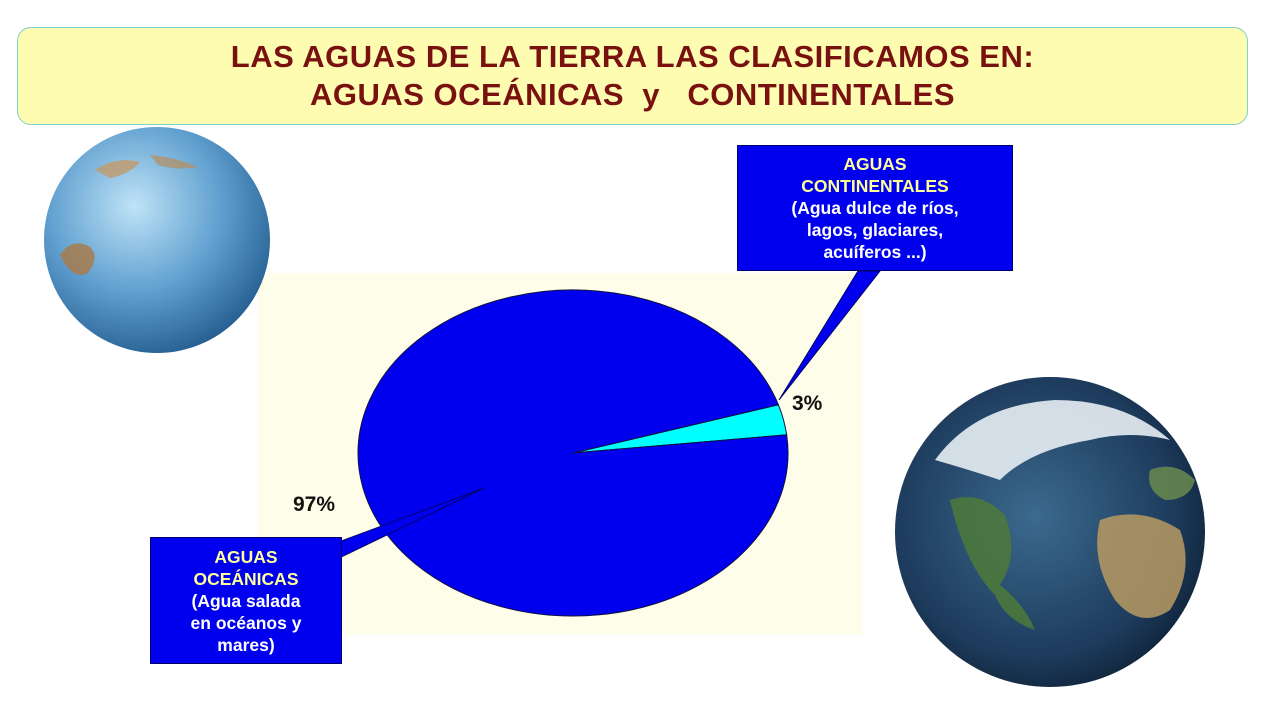 This screenshot has width=1280, height=720. I want to click on data-label-oceanic: 97%, so click(314, 504).